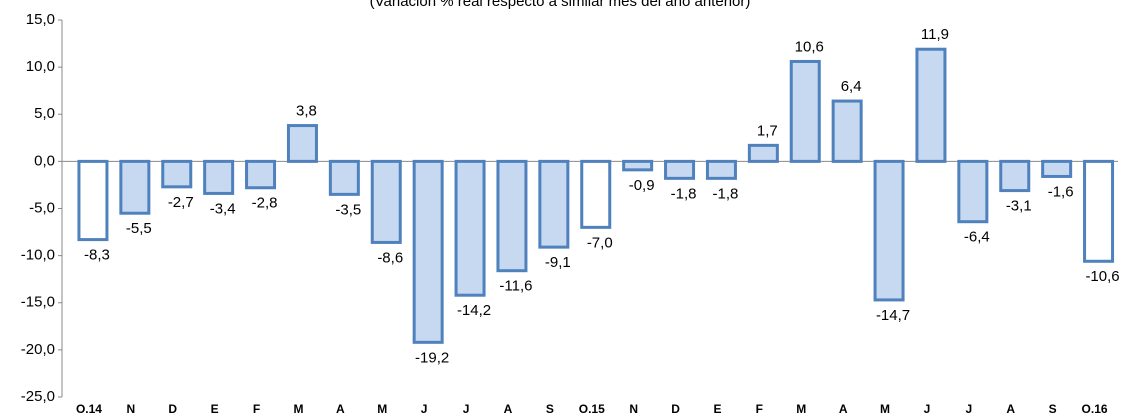 The height and width of the screenshot is (418, 1121). Describe the element at coordinates (306, 111) in the screenshot. I see `value-label: 3,8` at that location.